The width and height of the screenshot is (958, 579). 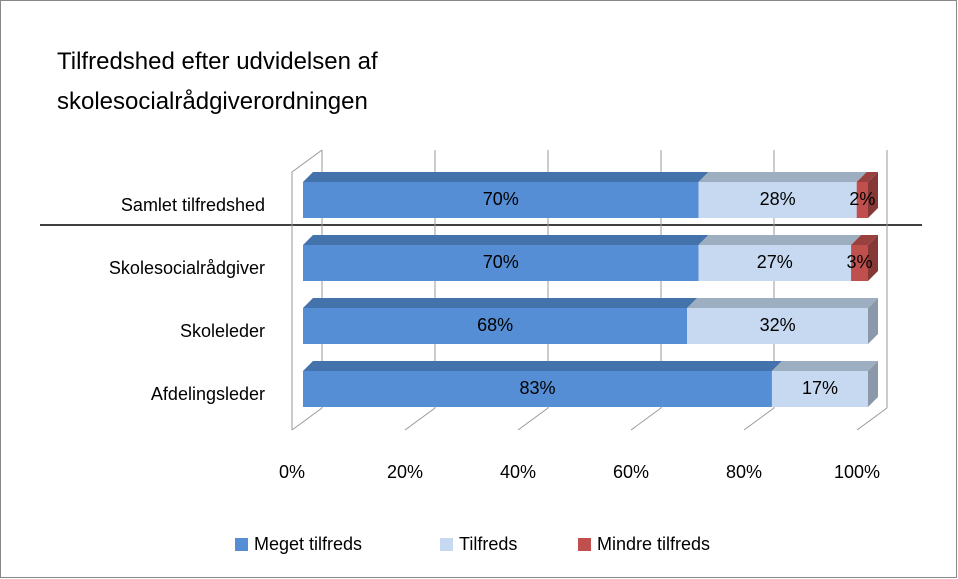 I want to click on data-label: 3%, so click(x=860, y=262).